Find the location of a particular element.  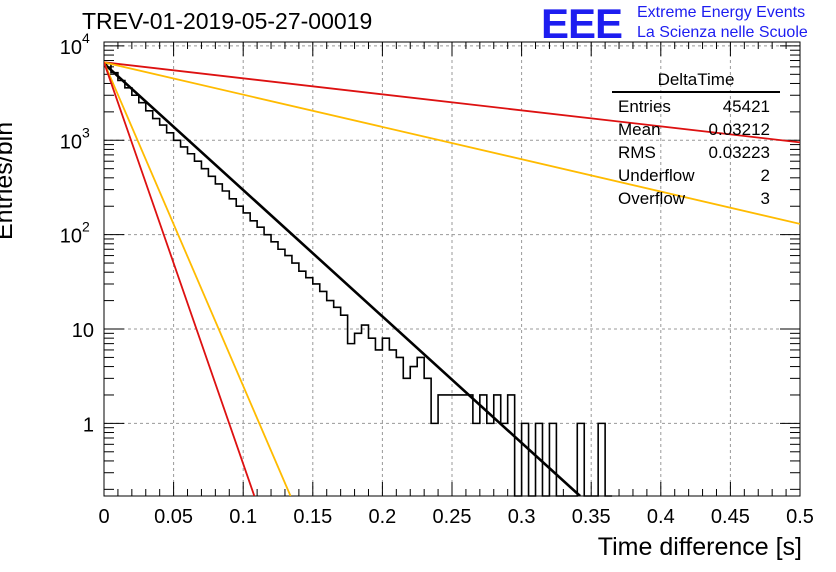

x-tick-label: 0.35 is located at coordinates (591, 517).